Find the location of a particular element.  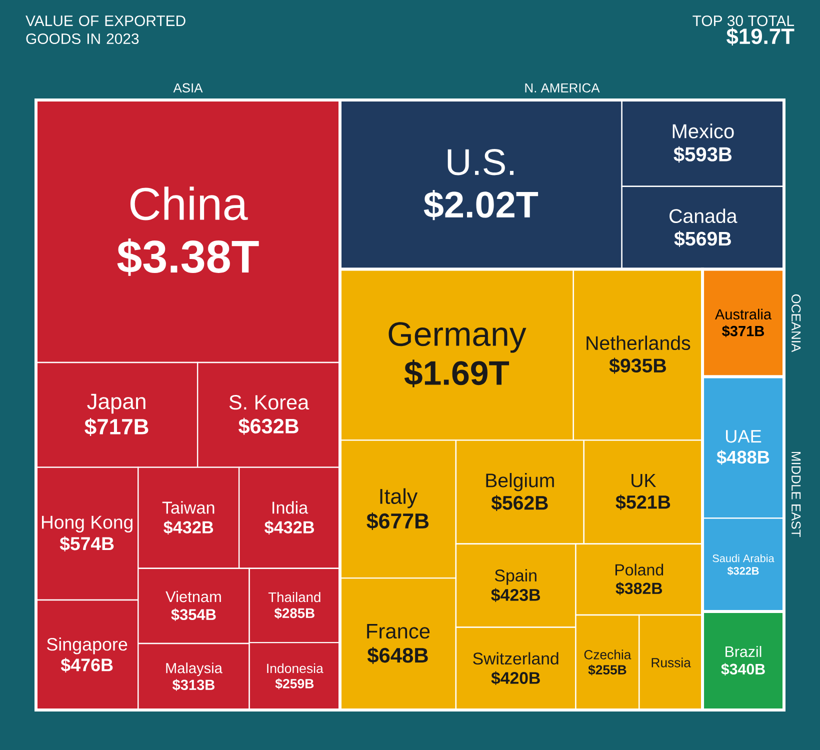

data-label: $259B is located at coordinates (294, 684).